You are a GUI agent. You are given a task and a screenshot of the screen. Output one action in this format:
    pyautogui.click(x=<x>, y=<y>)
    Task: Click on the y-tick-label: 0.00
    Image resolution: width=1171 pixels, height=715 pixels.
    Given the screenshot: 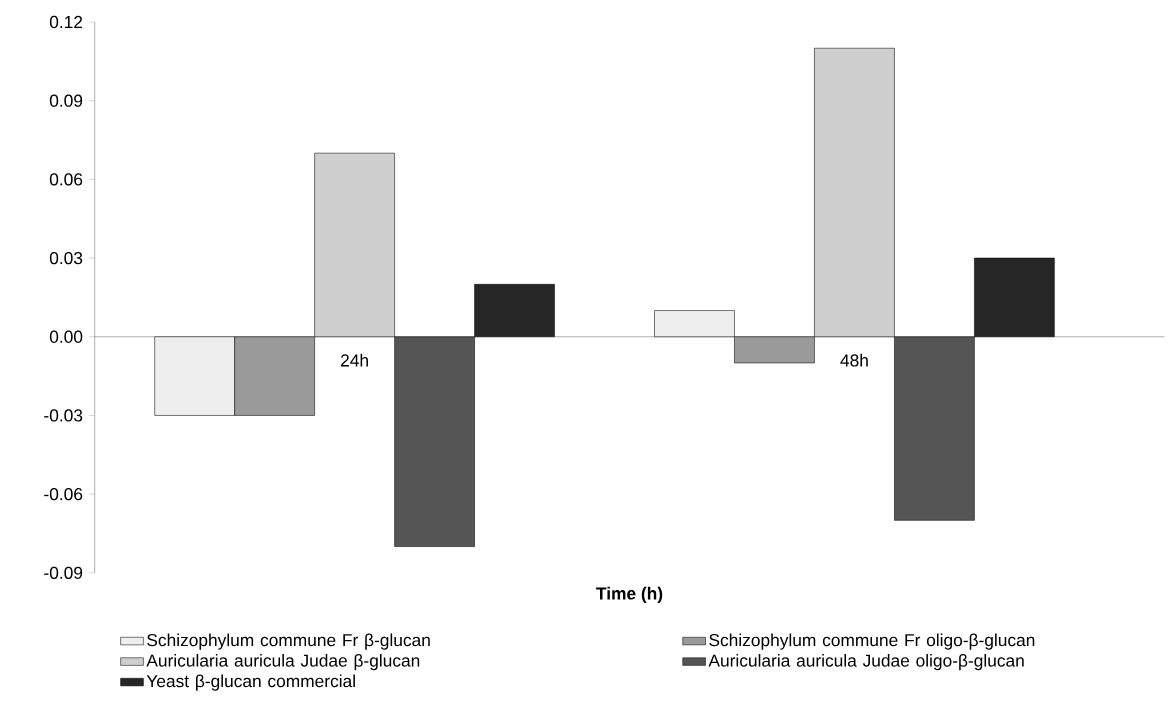 What is the action you would take?
    pyautogui.click(x=66, y=336)
    